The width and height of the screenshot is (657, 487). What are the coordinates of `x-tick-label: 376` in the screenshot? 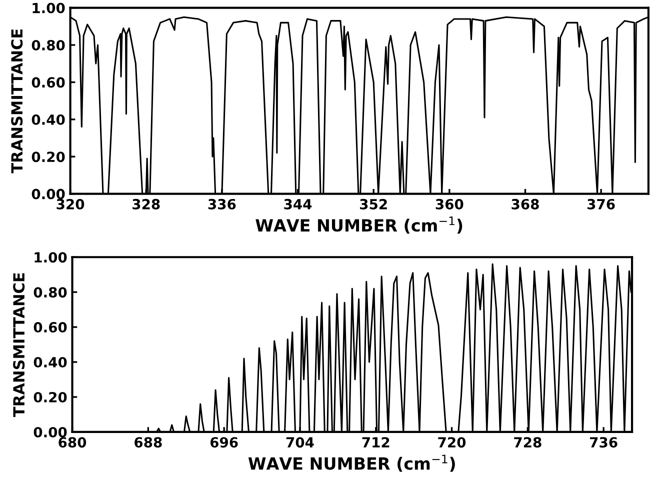 It's located at (601, 204).